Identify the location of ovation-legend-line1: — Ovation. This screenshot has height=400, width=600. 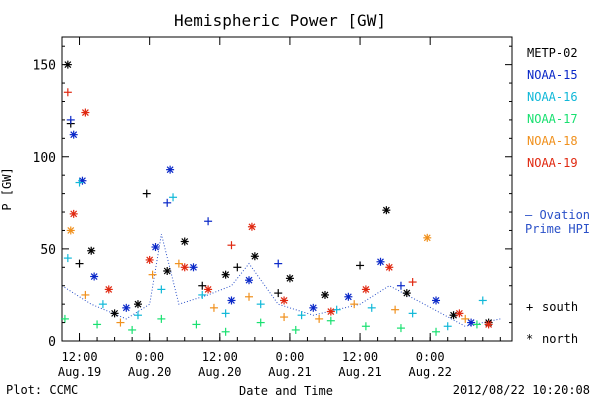
(557, 215).